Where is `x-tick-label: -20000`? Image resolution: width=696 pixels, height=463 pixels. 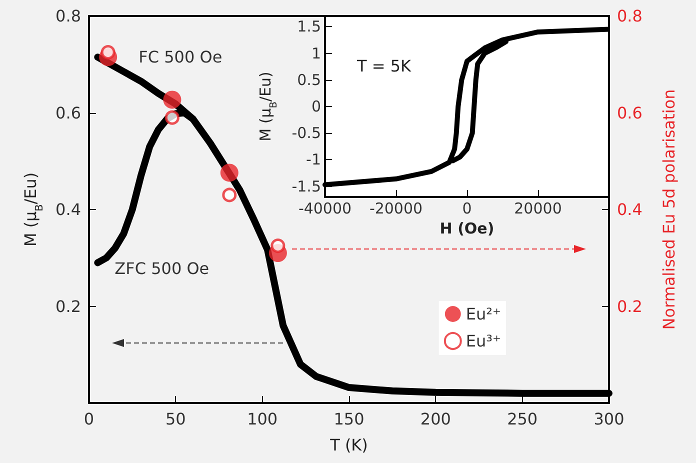
x-tick-label: -20000 is located at coordinates (396, 209).